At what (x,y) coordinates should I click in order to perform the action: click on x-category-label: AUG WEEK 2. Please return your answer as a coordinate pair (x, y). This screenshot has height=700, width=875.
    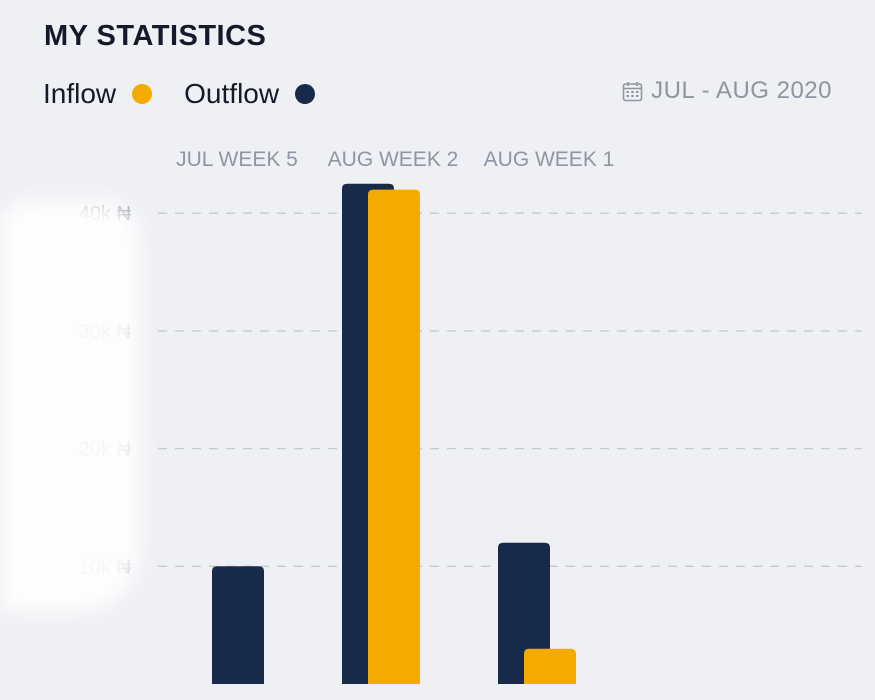
    Looking at the image, I should click on (393, 159).